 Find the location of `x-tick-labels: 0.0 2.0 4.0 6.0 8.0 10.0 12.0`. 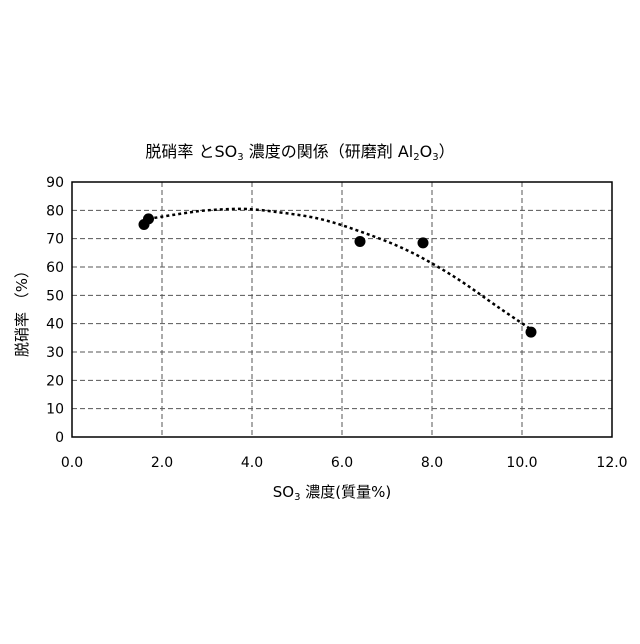

x-tick-labels: 0.0 2.0 4.0 6.0 8.0 10.0 12.0 is located at coordinates (344, 463).